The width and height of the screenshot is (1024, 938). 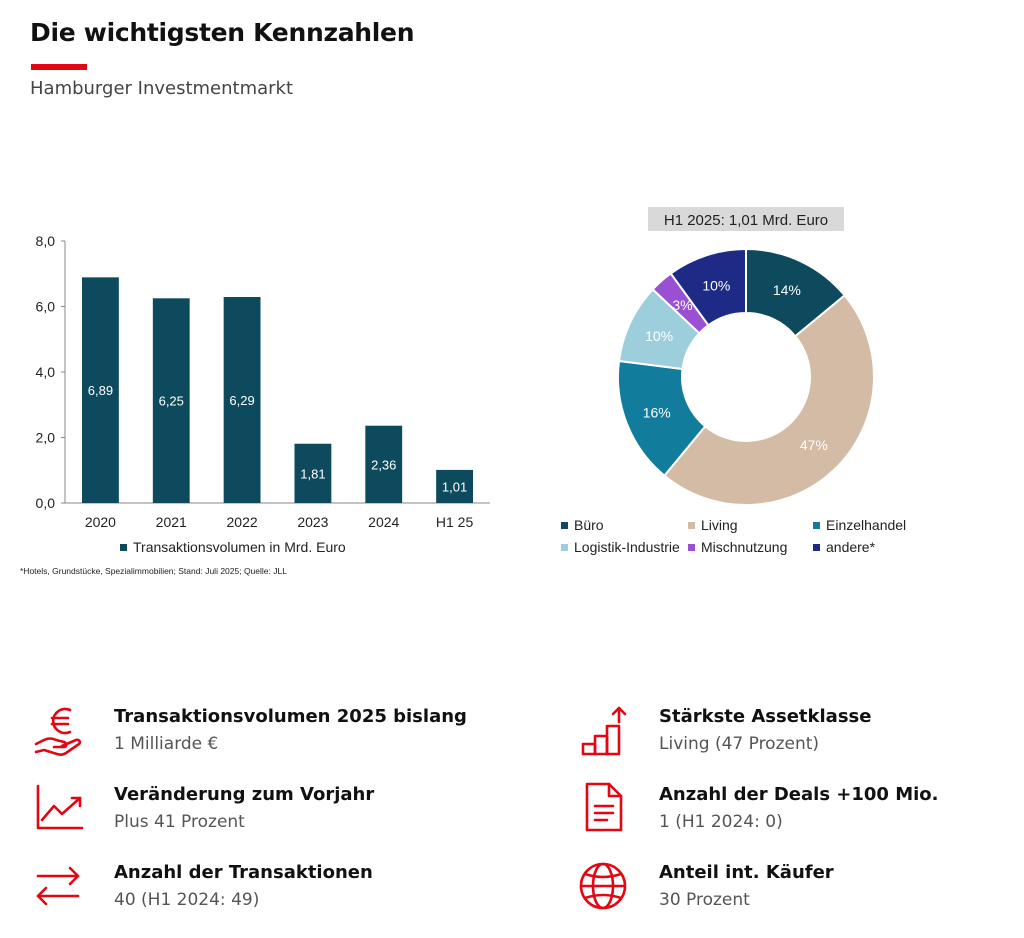 I want to click on legend-label: Mischnutzung, so click(x=744, y=547).